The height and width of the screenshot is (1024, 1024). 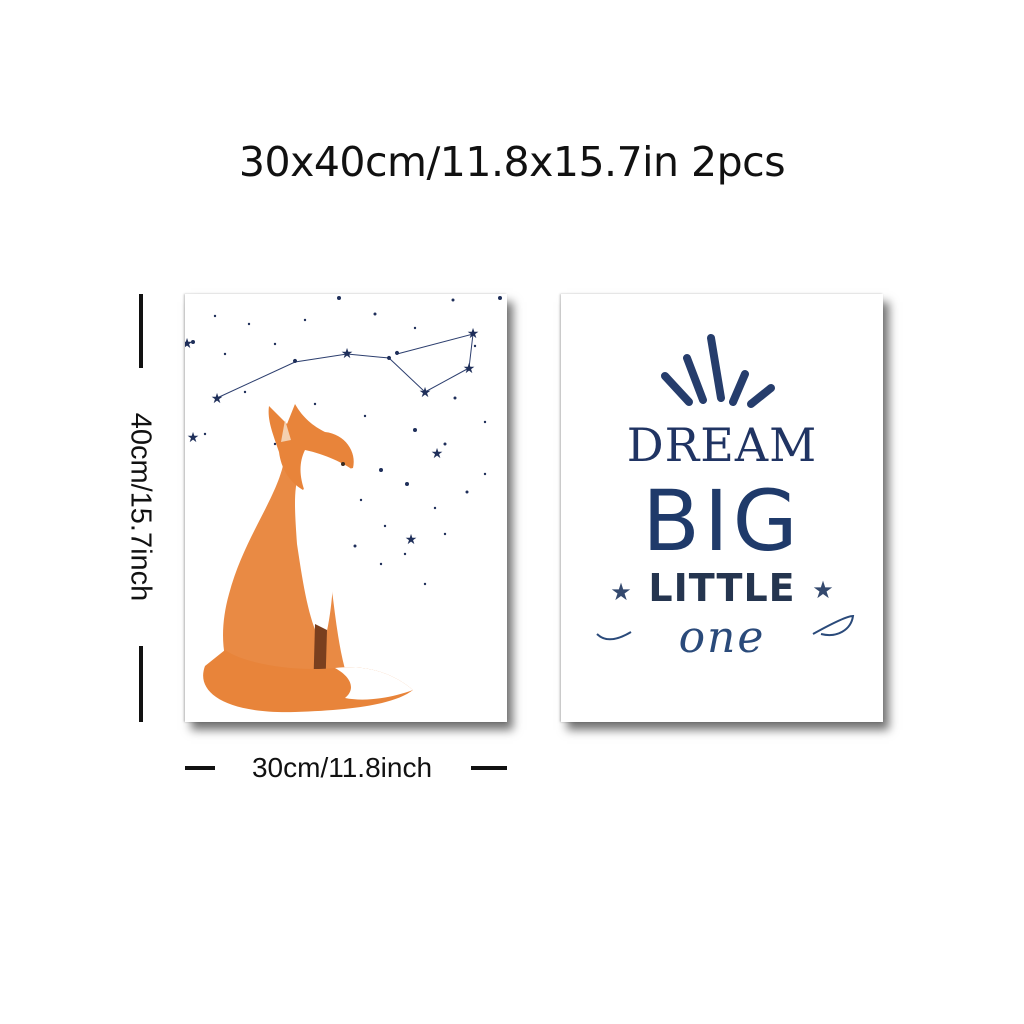 What do you see at coordinates (823, 590) in the screenshot?
I see `star-icon-right: ★` at bounding box center [823, 590].